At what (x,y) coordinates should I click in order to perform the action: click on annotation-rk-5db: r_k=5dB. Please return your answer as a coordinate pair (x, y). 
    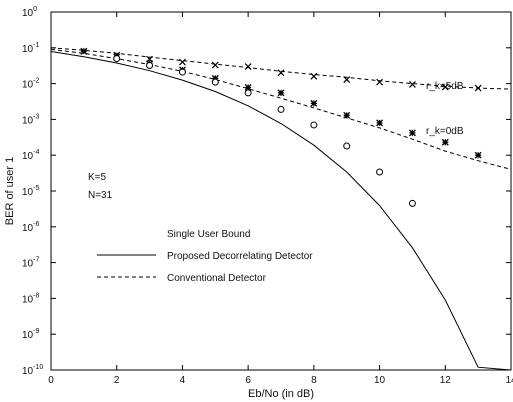
    Looking at the image, I should click on (445, 86).